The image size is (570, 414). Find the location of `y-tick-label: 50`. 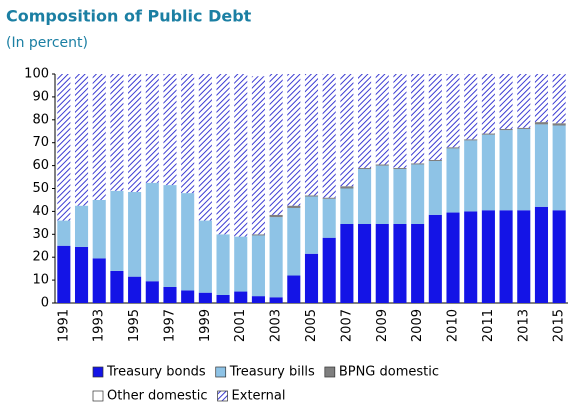

y-tick-label: 50 is located at coordinates (40, 188).